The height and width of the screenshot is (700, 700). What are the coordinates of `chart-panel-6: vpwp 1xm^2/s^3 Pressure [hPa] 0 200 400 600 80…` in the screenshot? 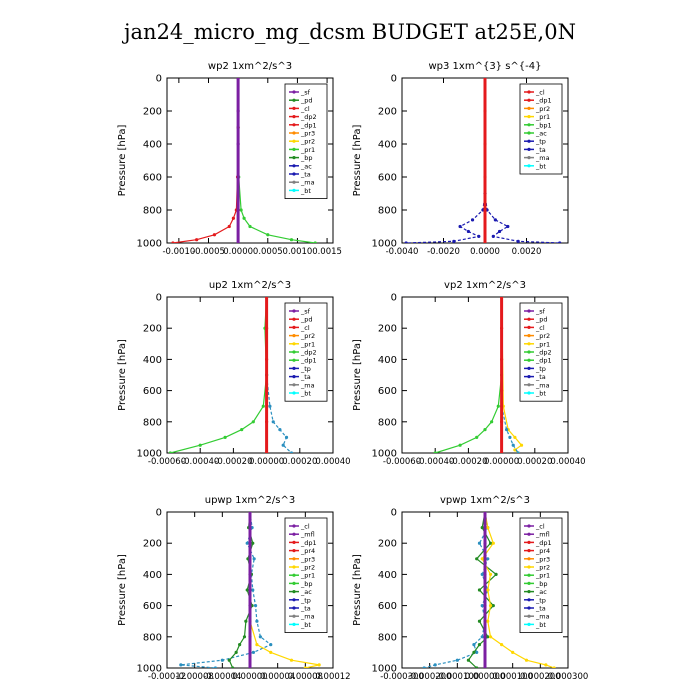 It's located at (470, 588).